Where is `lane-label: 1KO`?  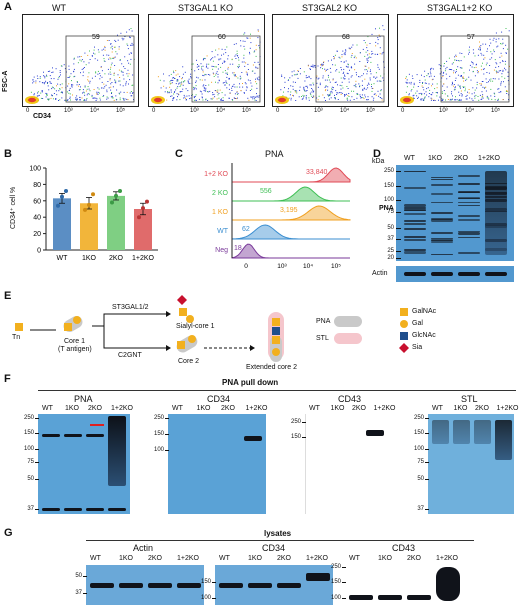 lane-label: 1KO is located at coordinates (203, 408).